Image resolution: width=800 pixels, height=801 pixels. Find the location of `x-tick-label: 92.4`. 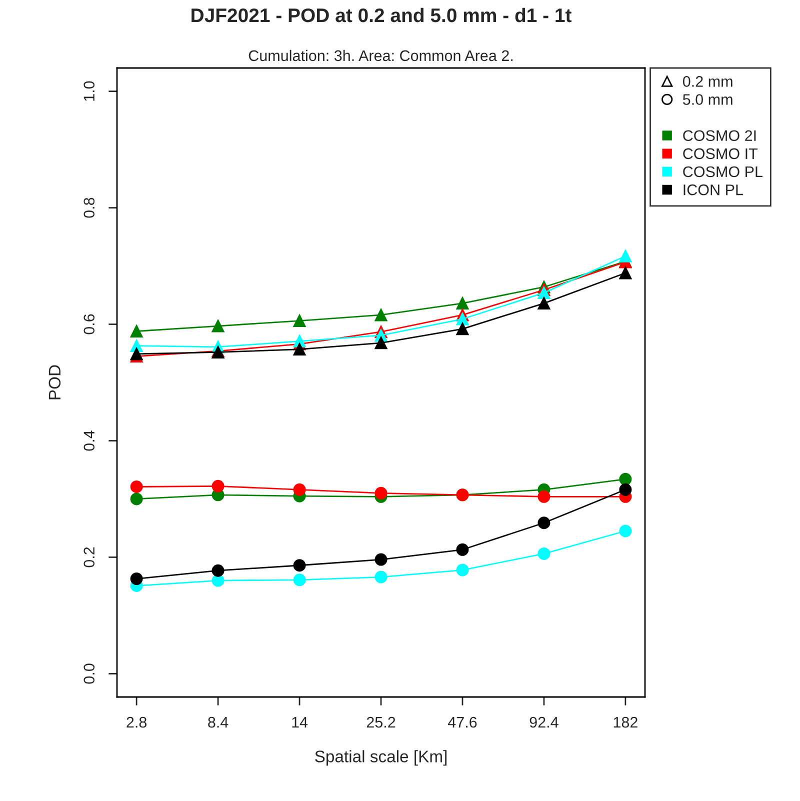

x-tick-label: 92.4 is located at coordinates (544, 722).